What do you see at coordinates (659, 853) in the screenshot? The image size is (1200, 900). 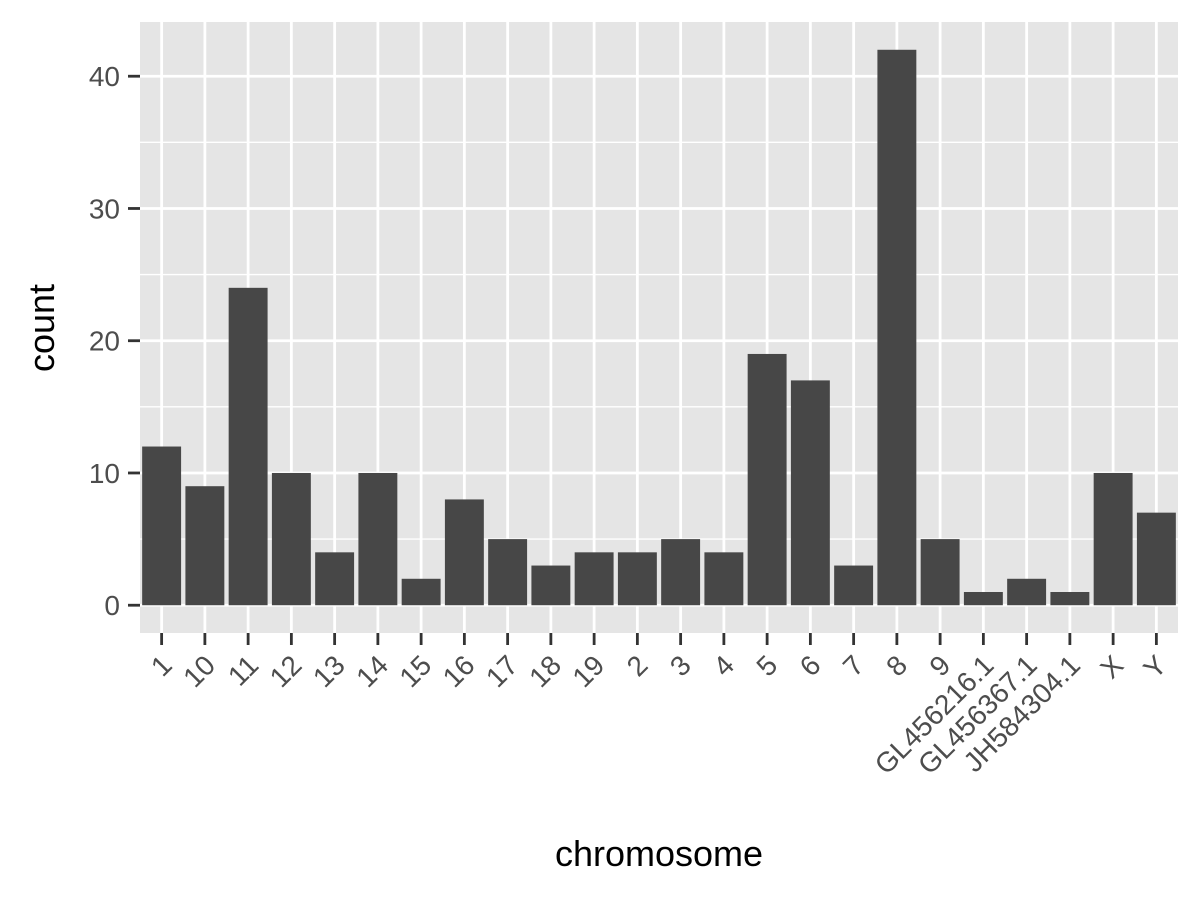 I see `x-axis-title: chromosome` at bounding box center [659, 853].